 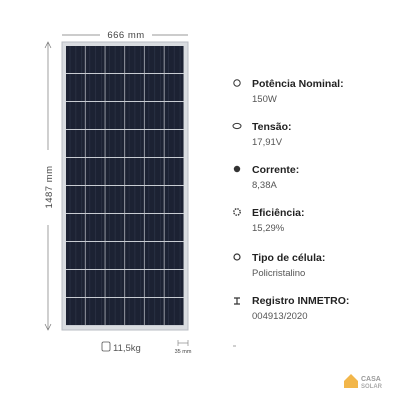 I want to click on spec-label: Potência Nominal:, so click(x=298, y=84).